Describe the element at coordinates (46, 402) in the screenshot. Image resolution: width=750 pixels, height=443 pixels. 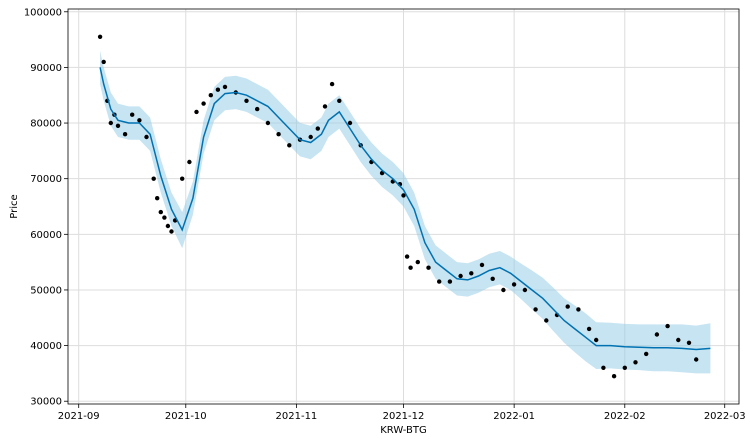
I see `y-tick-label: 30000` at that location.